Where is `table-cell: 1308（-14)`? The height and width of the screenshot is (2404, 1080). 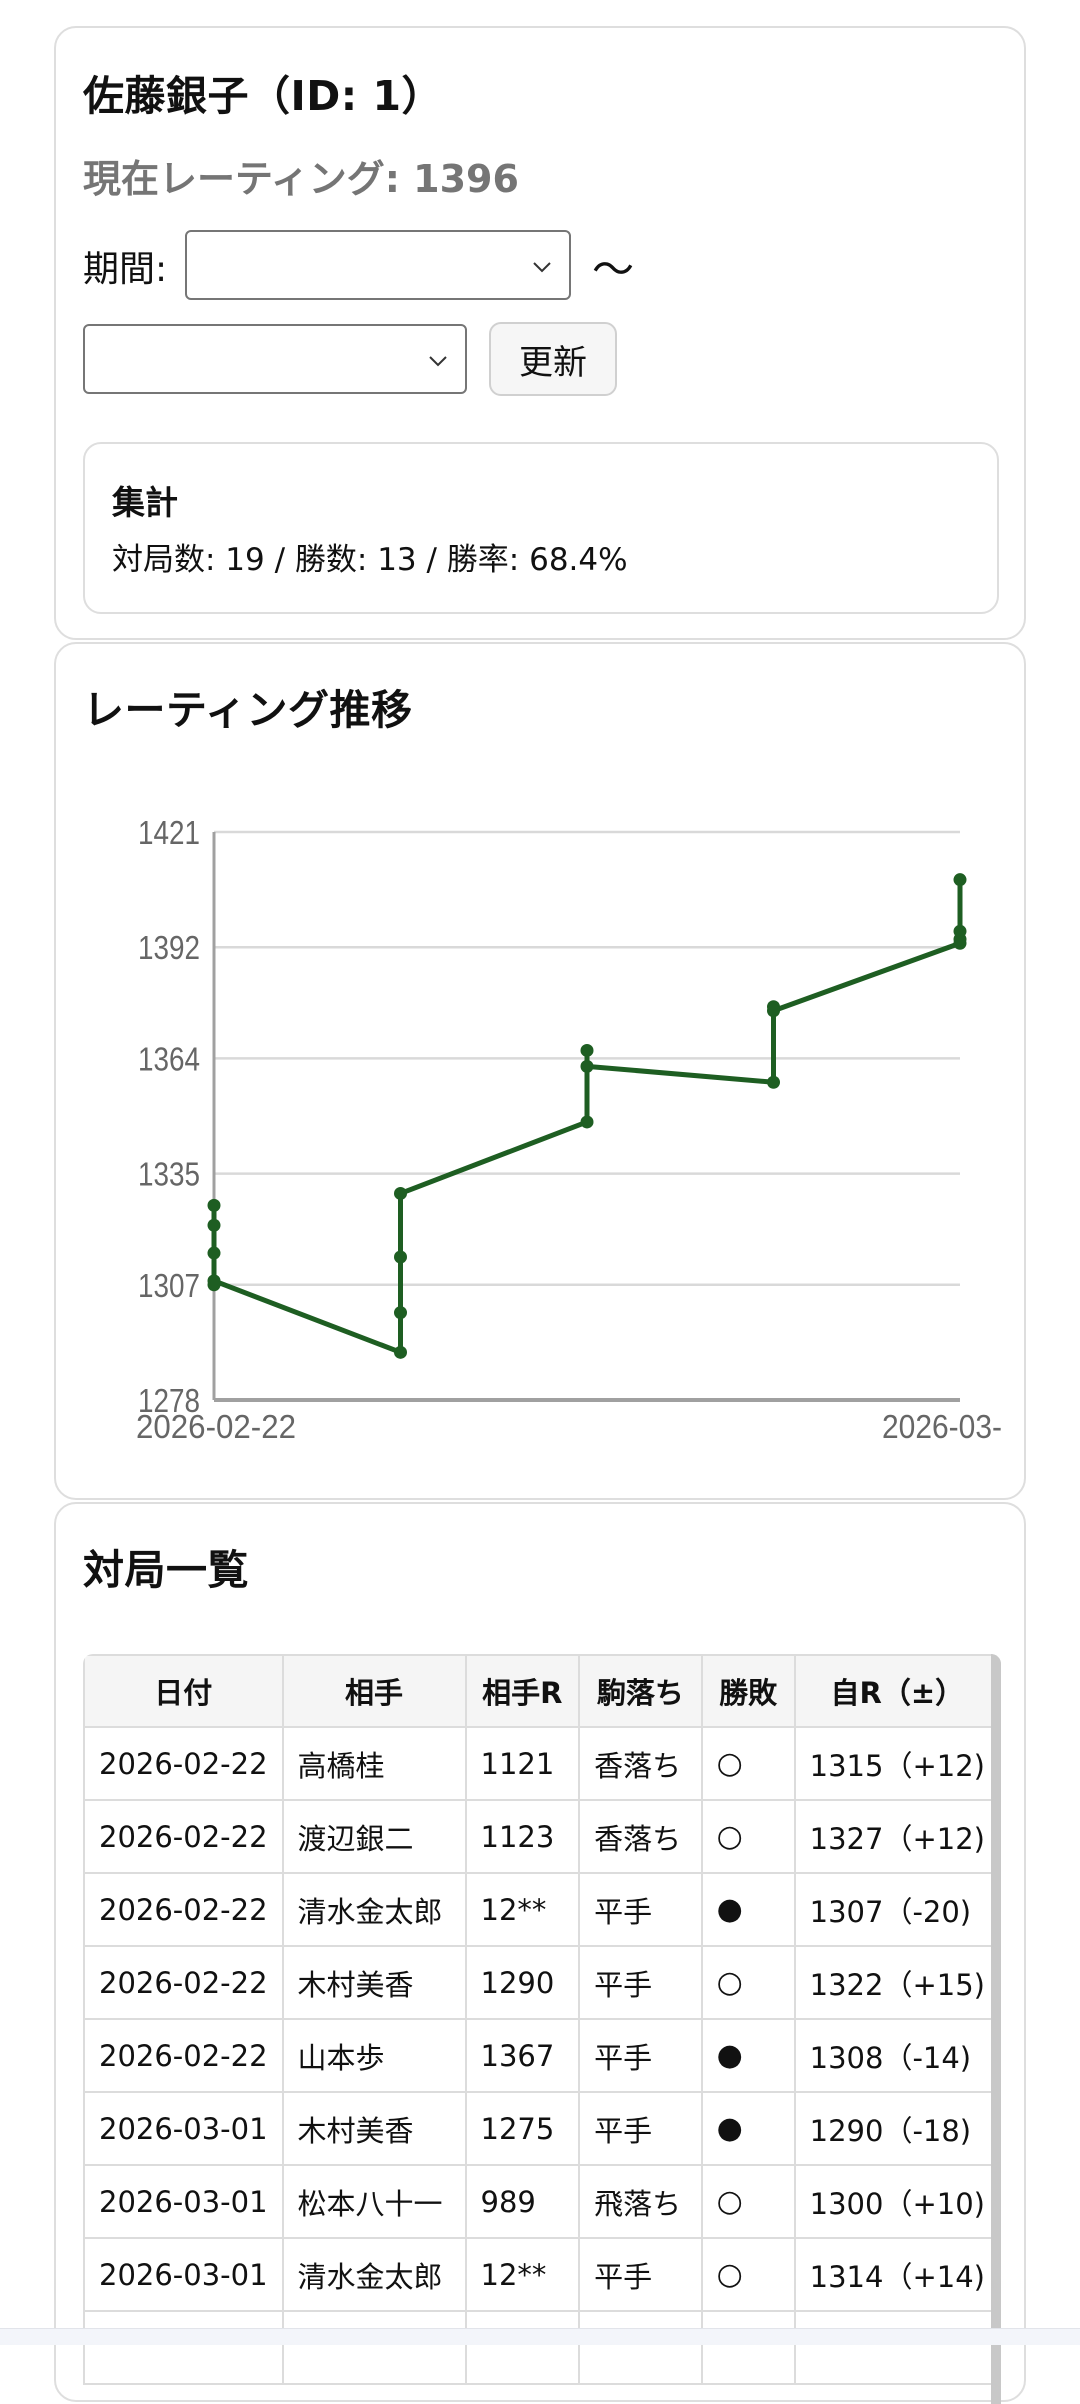
table-cell: 1308（-14) is located at coordinates (897, 2055).